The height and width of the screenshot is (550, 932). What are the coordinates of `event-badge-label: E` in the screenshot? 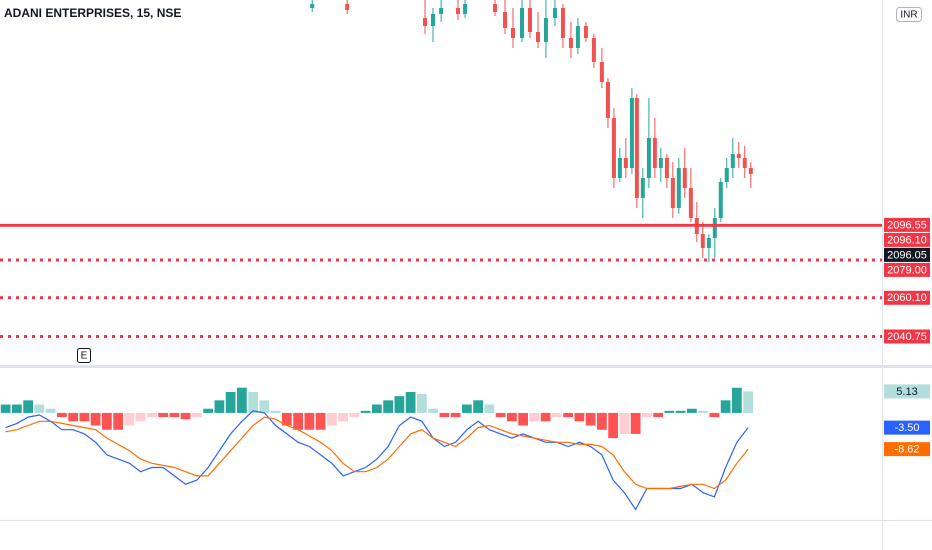 It's located at (84, 356).